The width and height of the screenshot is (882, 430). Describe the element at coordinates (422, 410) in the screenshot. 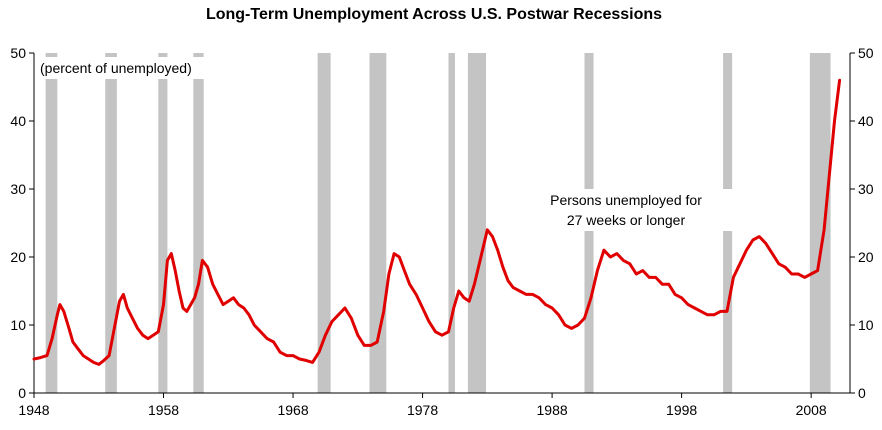

I see `x-tick-label: 1978` at that location.